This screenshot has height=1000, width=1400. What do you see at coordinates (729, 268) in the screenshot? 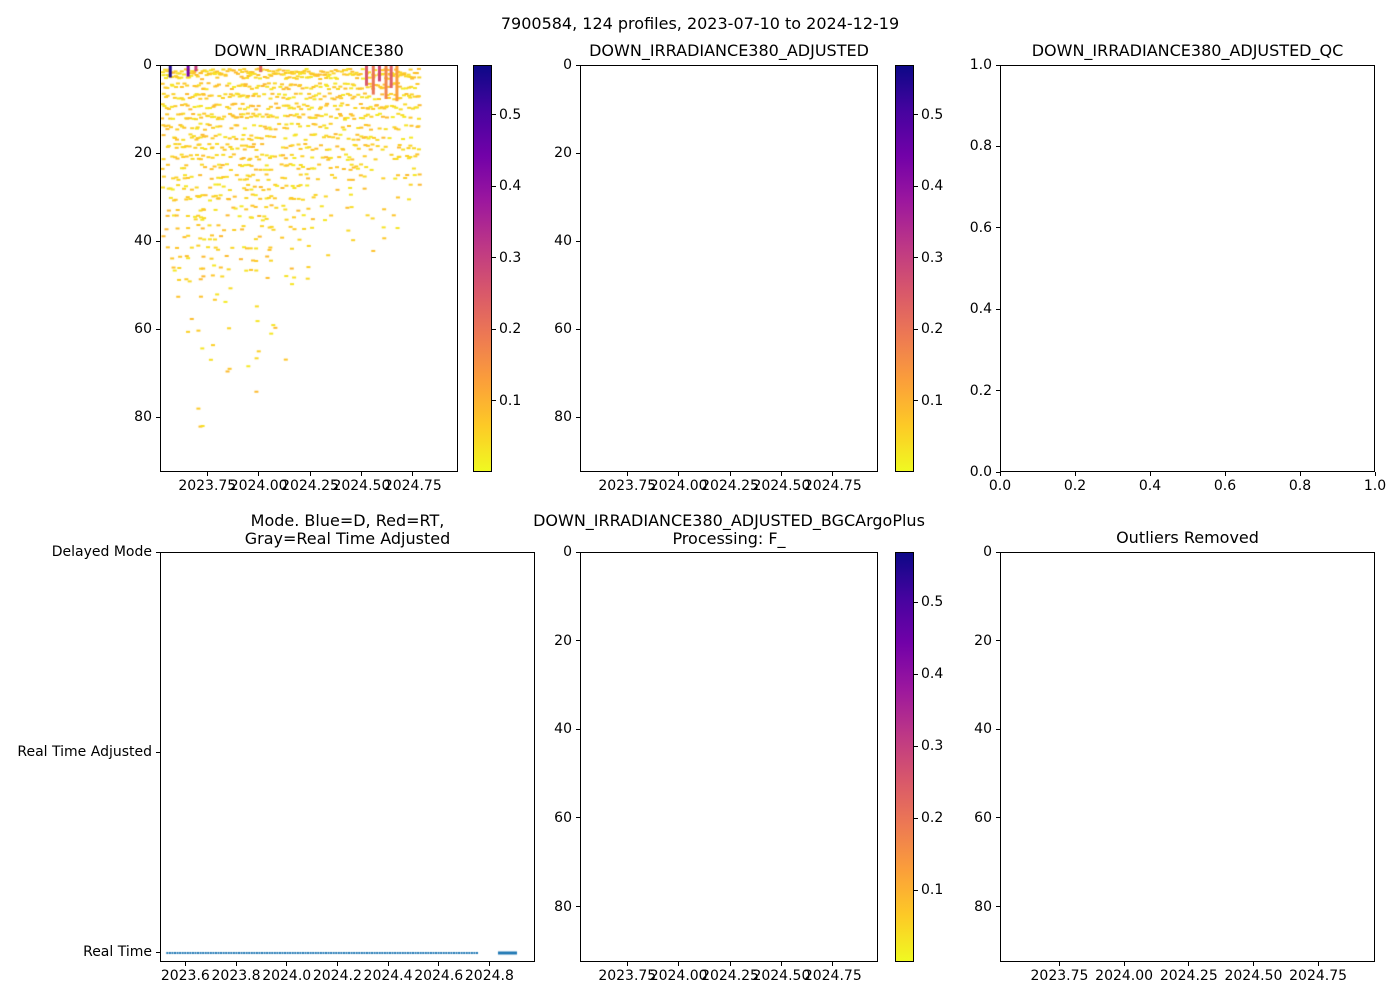
I see `axes-down-irradiance380-adjusted` at bounding box center [729, 268].